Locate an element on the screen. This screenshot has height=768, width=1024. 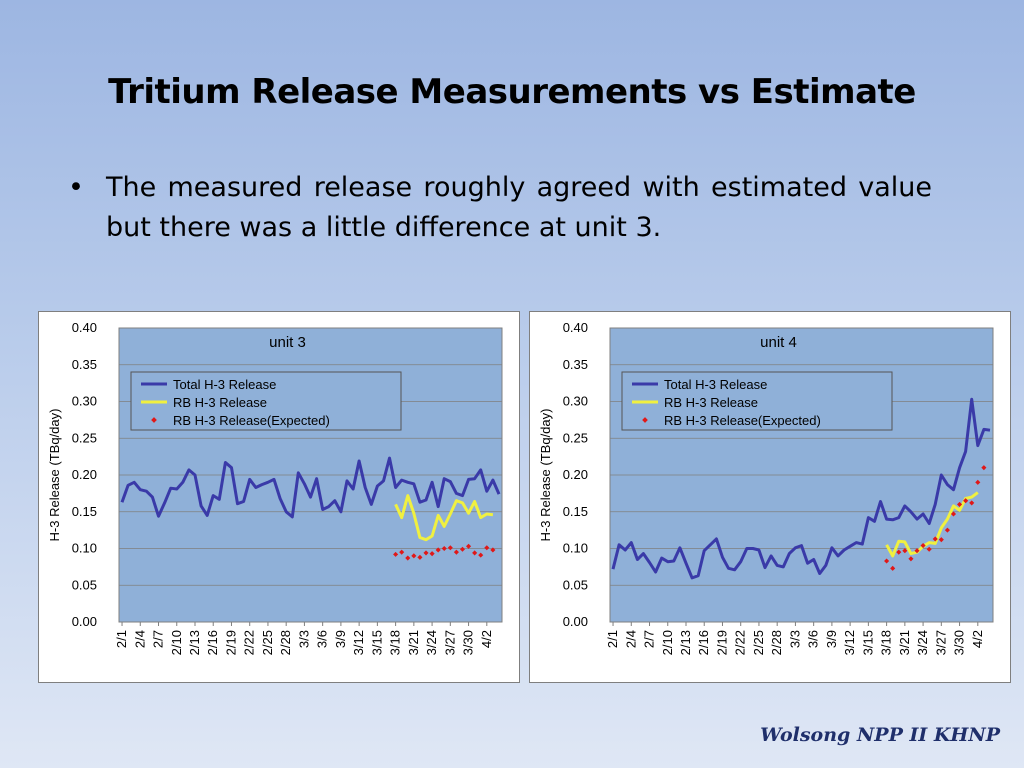
footer-brand: Wolsong NPP II KHNP is located at coordinates (880, 735).